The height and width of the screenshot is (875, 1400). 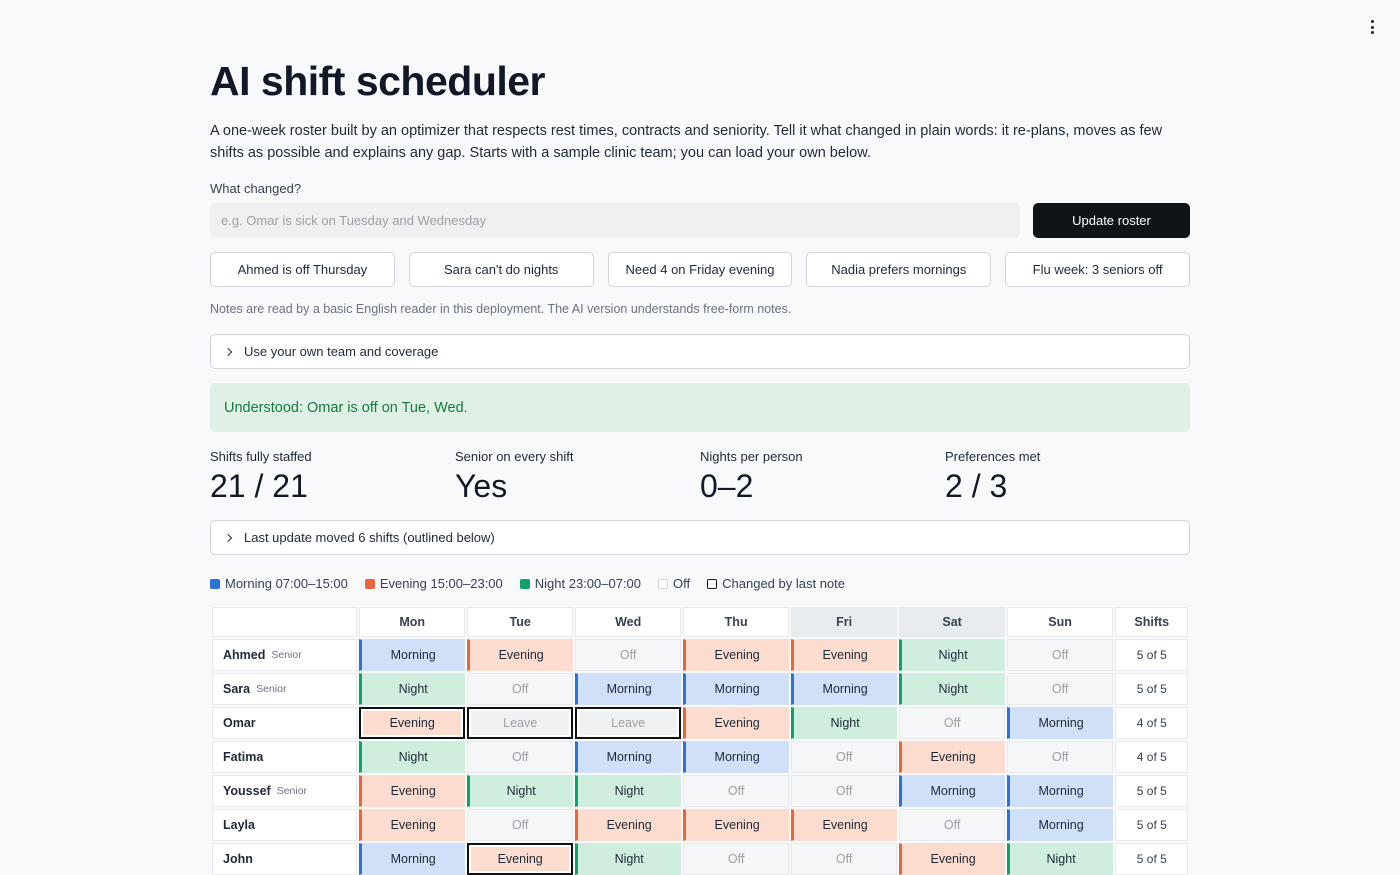 What do you see at coordinates (441, 583) in the screenshot?
I see `legend-label: Evening 15:00–23:00` at bounding box center [441, 583].